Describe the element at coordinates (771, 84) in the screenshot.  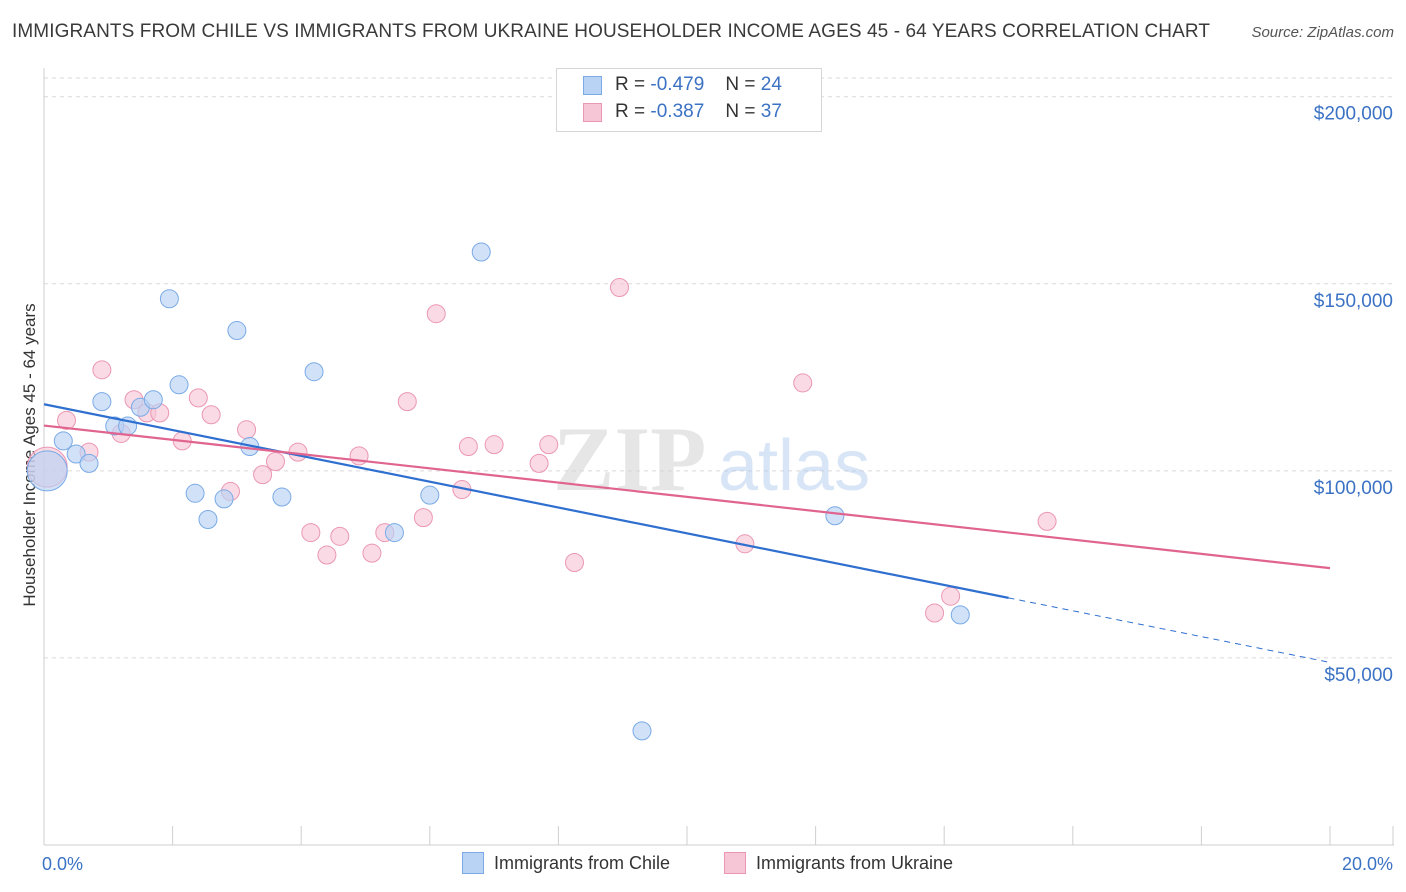
I see `legend-n-value-chile: 24` at that location.